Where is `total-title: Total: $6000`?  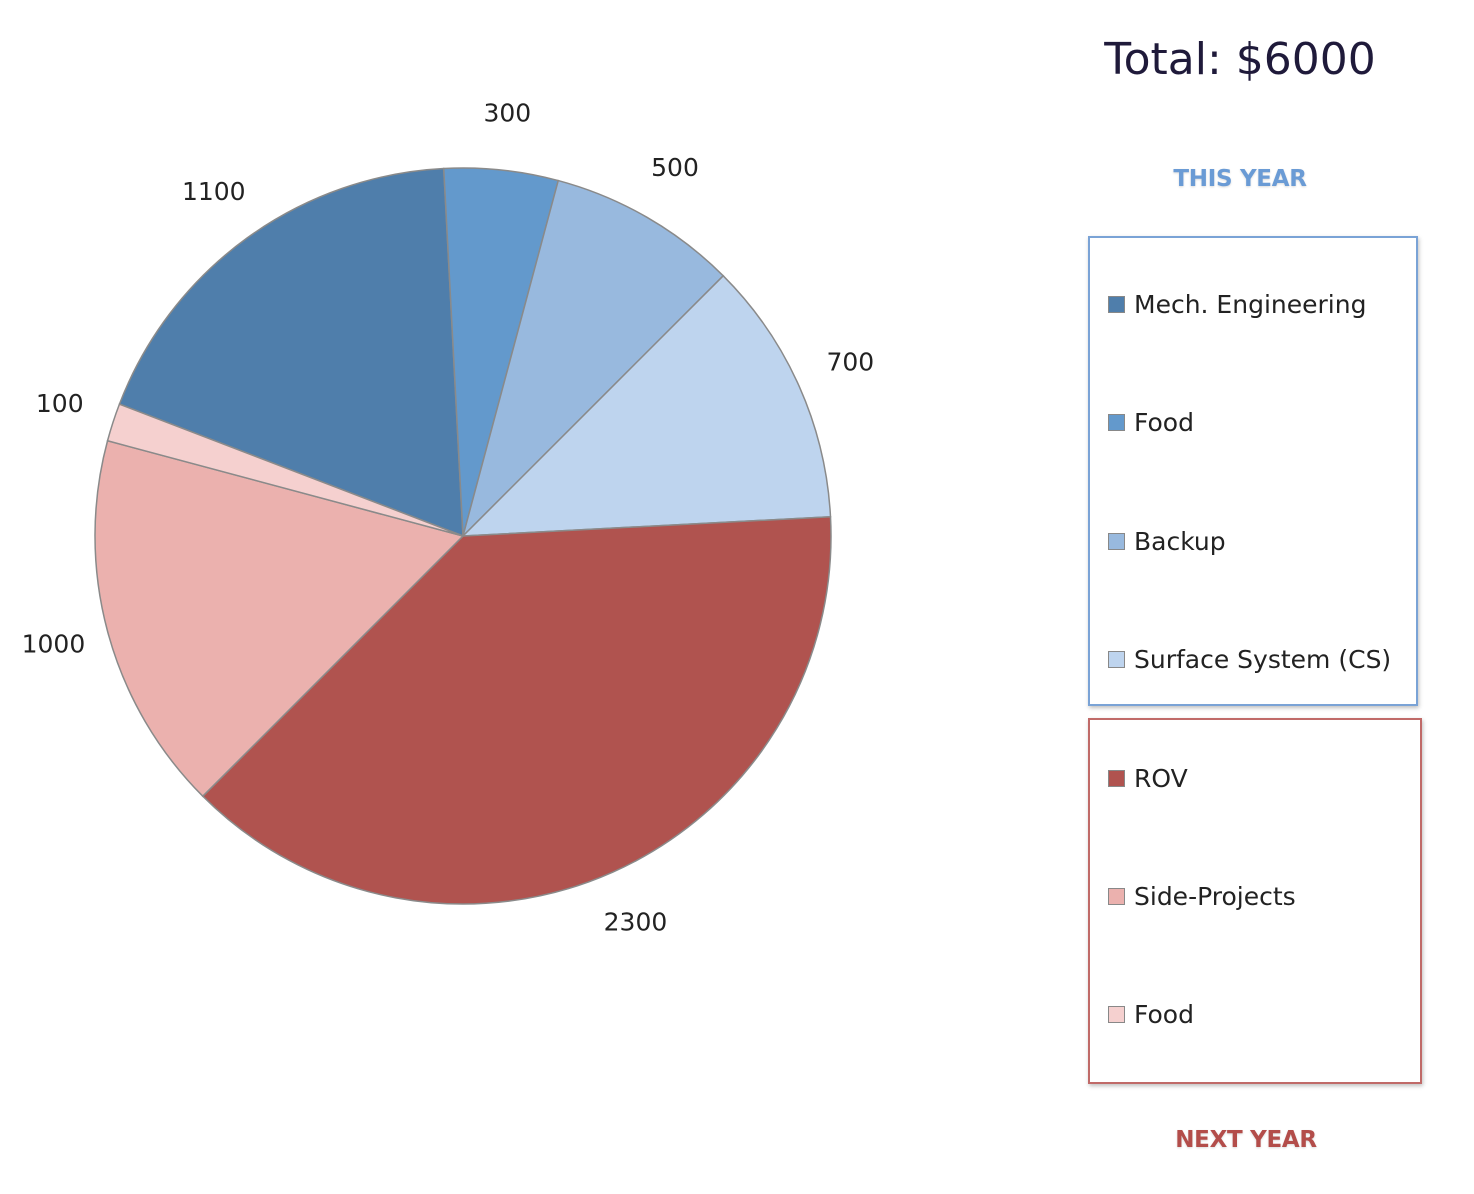 total-title: Total: $6000 is located at coordinates (1240, 59).